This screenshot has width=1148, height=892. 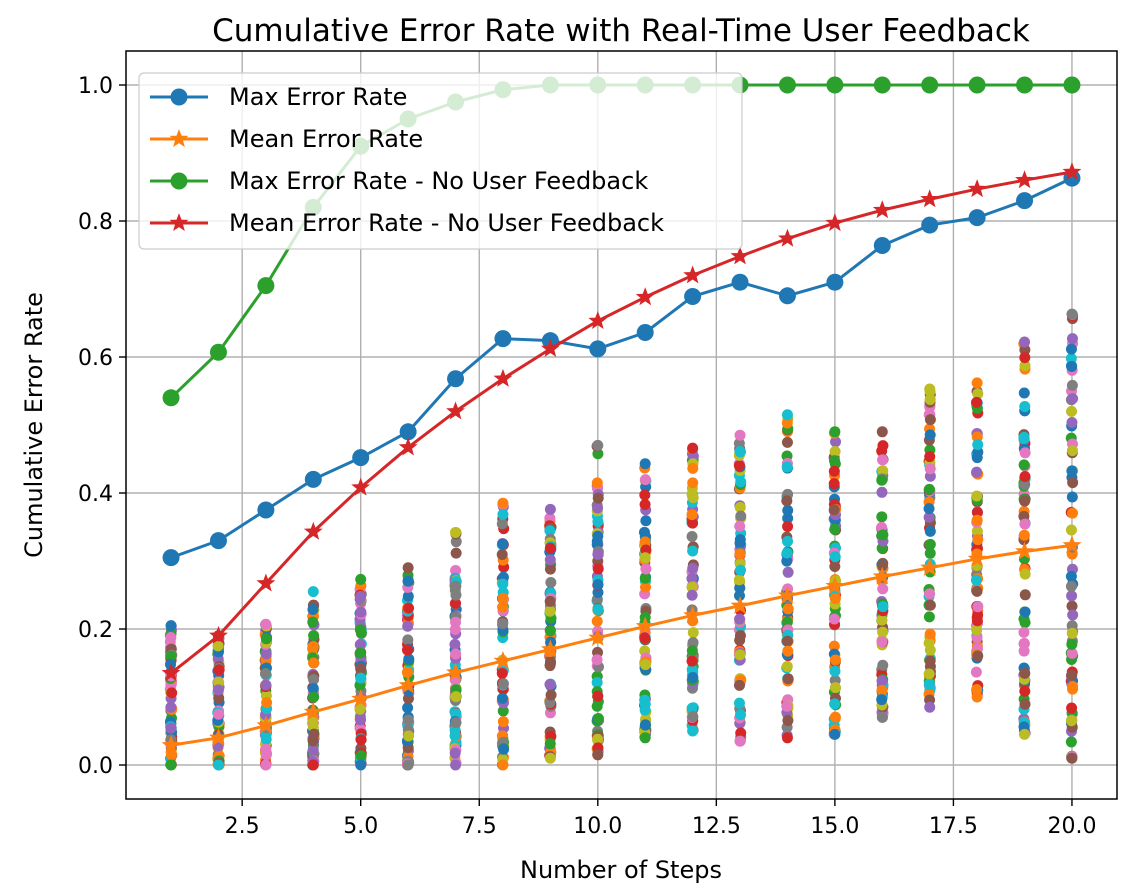 I want to click on x-tick-label: 5.0, so click(x=360, y=826).